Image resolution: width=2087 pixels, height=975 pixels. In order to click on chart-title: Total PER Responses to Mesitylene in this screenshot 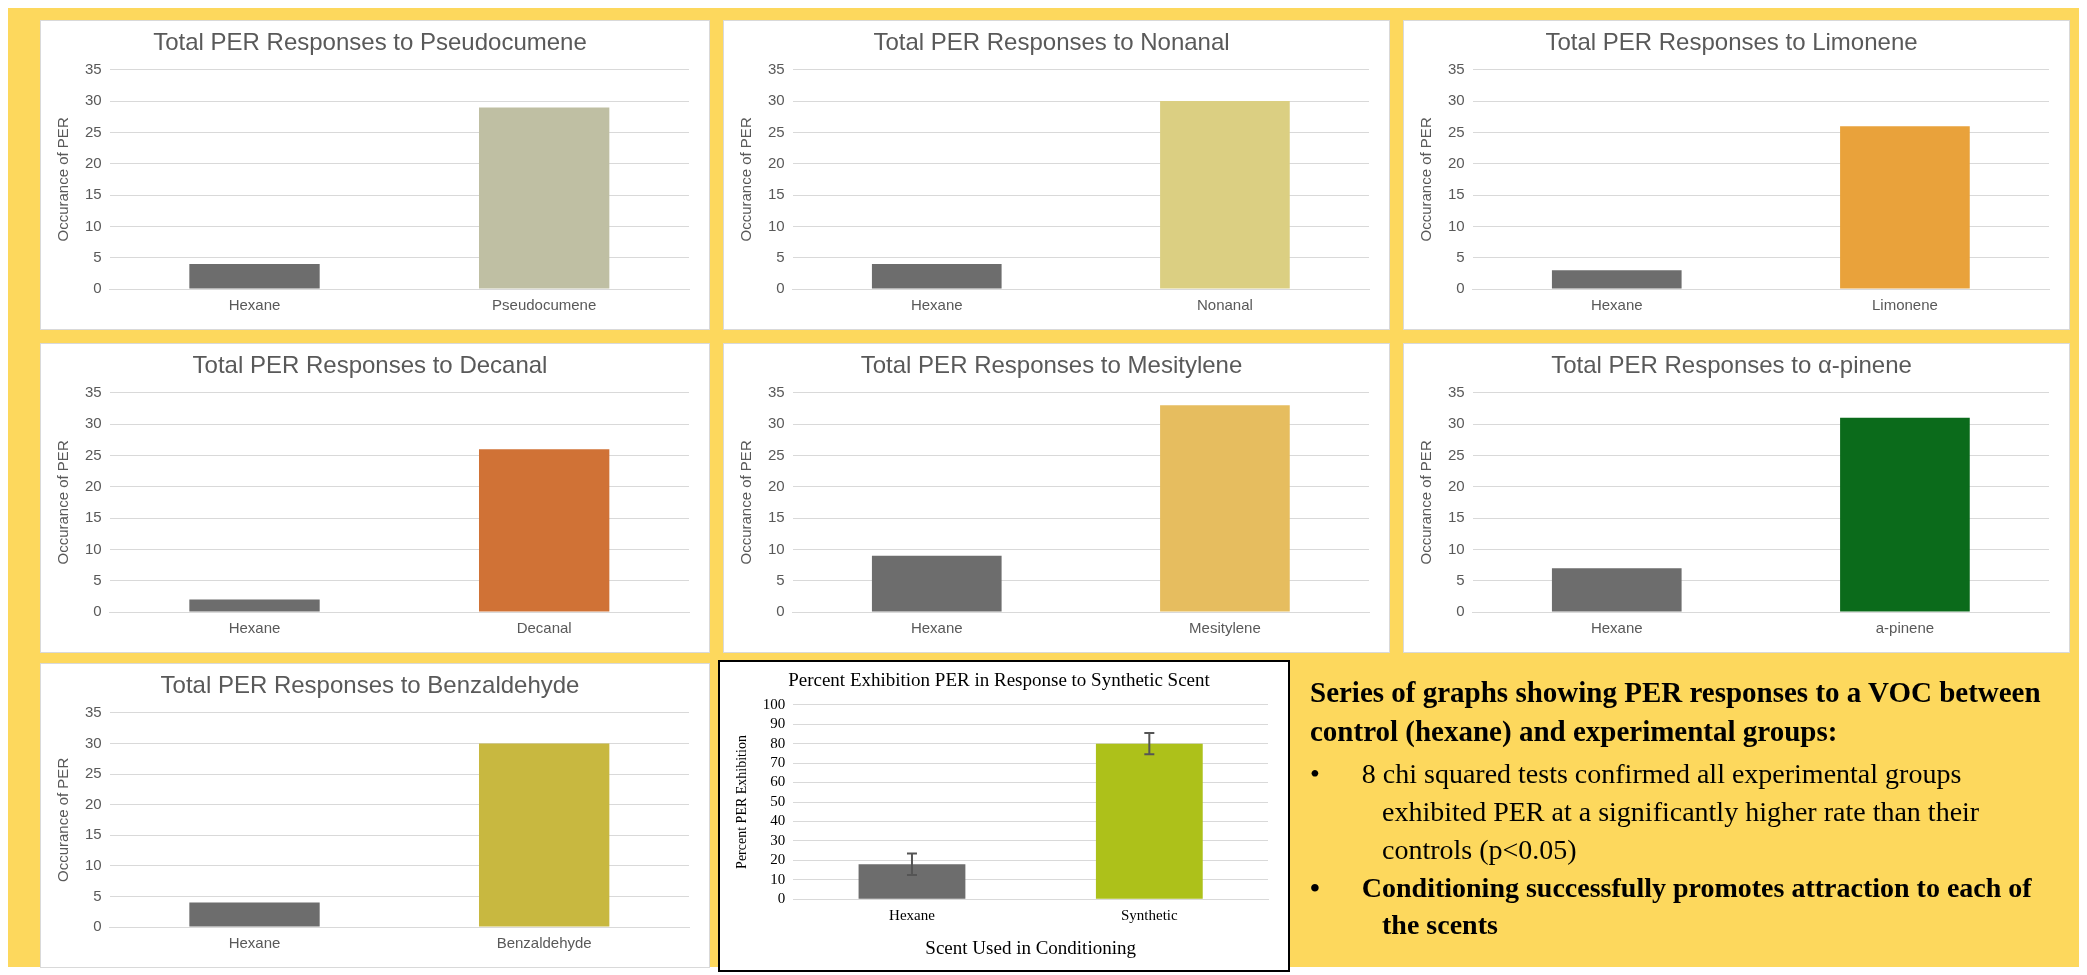, I will do `click(1051, 365)`.